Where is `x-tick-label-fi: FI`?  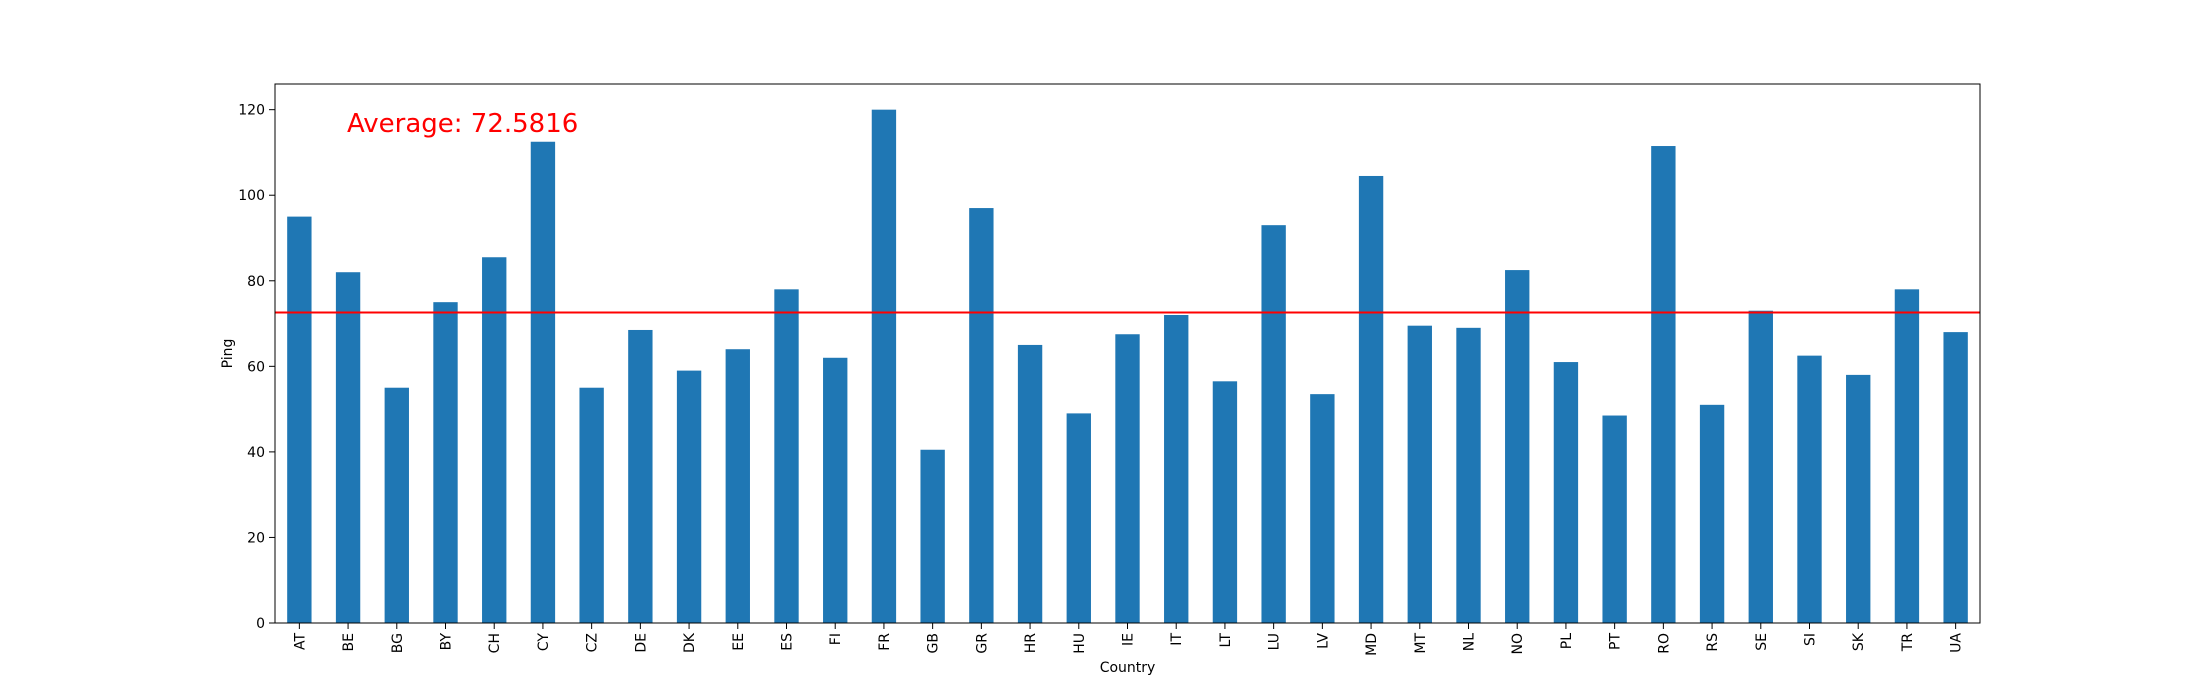
x-tick-label-fi: FI is located at coordinates (836, 639).